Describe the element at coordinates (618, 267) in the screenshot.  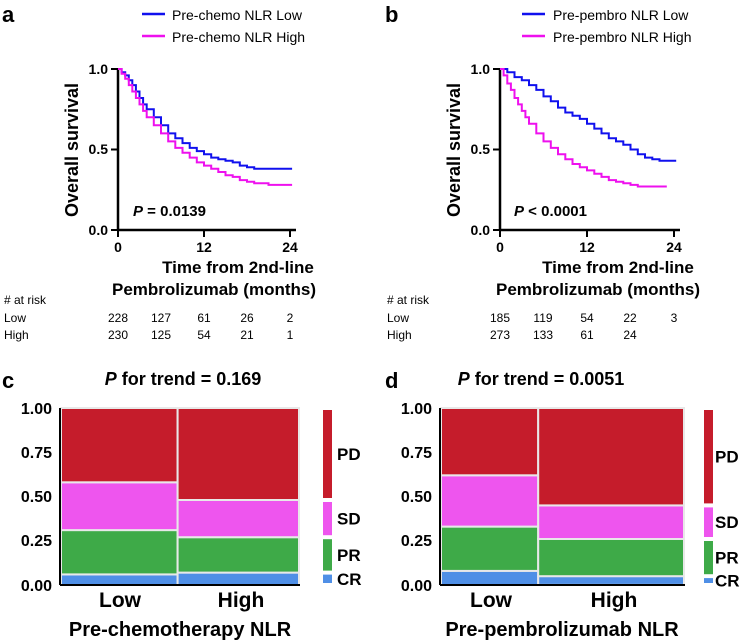
I see `xlabel-b: Time from 2nd-line` at that location.